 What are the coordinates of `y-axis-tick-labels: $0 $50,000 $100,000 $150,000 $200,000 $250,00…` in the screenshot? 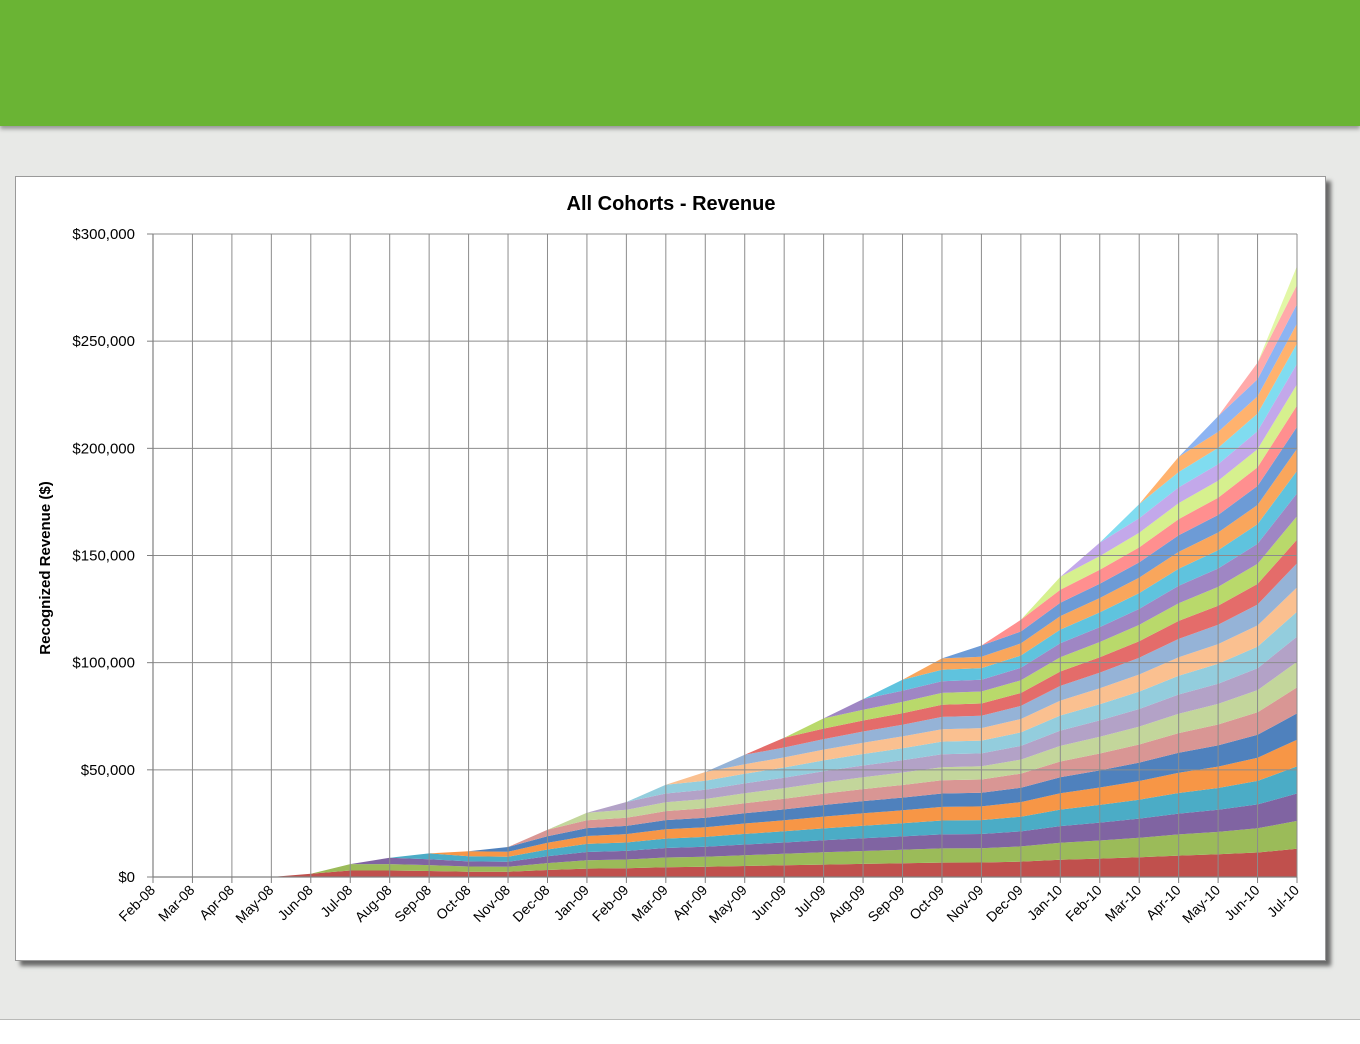 It's located at (103, 556).